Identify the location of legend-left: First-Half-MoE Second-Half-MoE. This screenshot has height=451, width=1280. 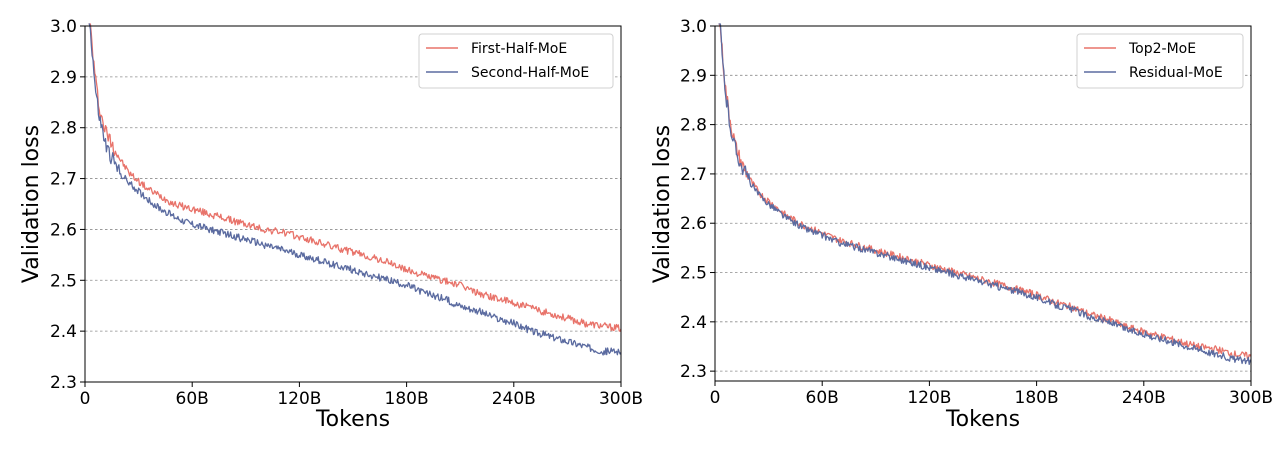
(516, 61).